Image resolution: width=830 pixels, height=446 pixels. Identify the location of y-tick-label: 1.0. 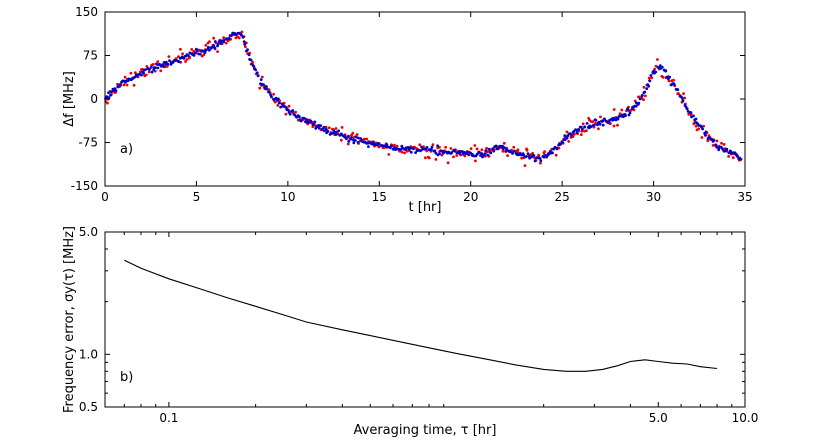
(88, 354).